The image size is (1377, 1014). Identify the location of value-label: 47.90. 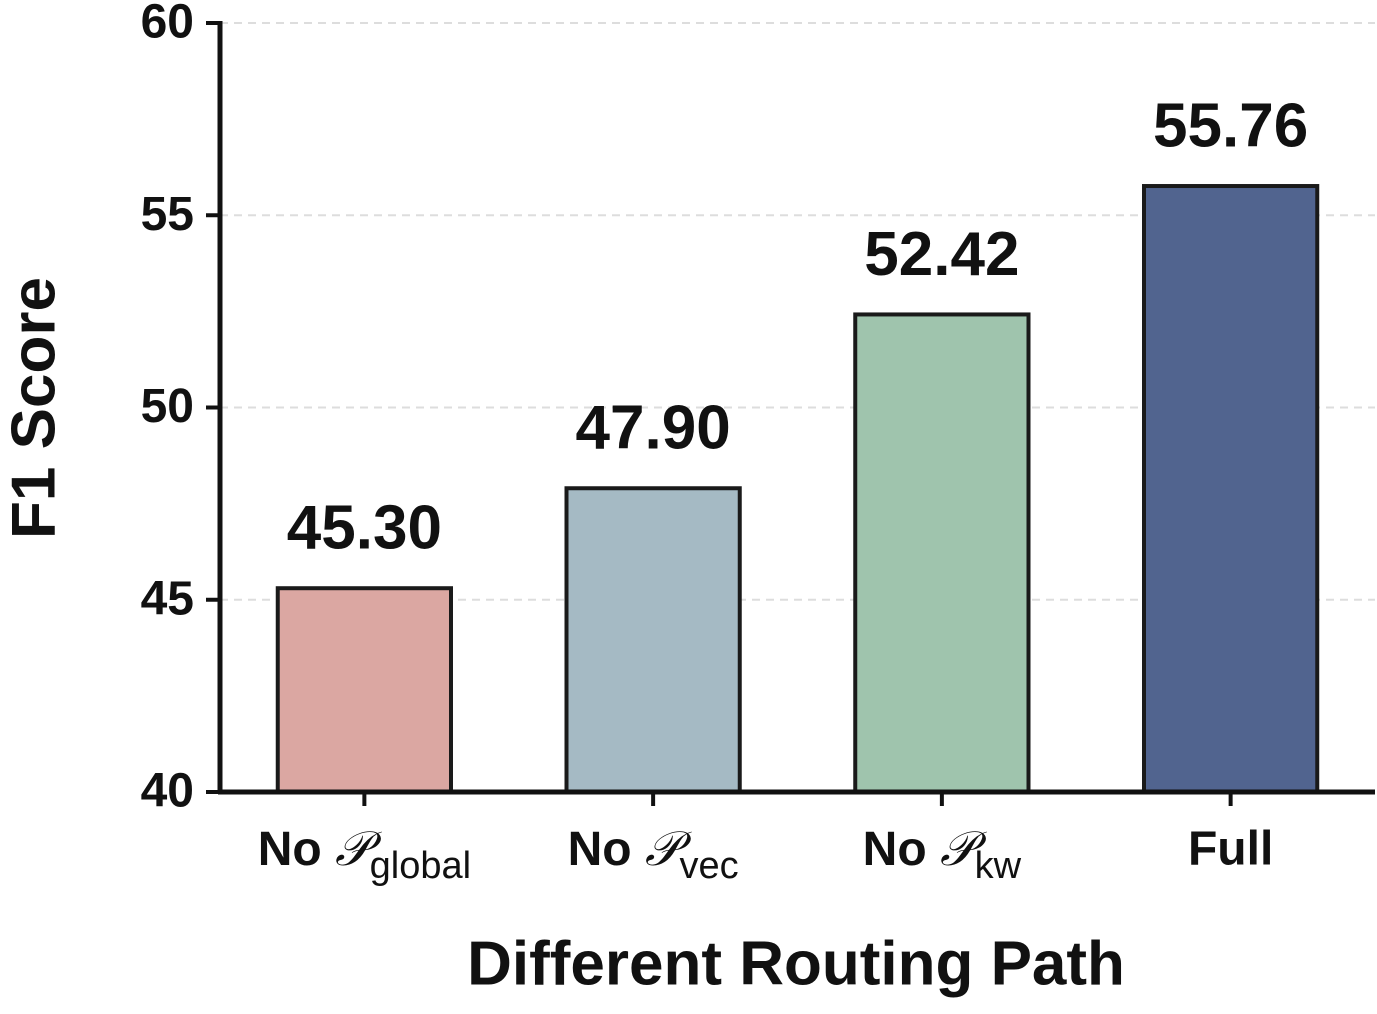
(653, 428).